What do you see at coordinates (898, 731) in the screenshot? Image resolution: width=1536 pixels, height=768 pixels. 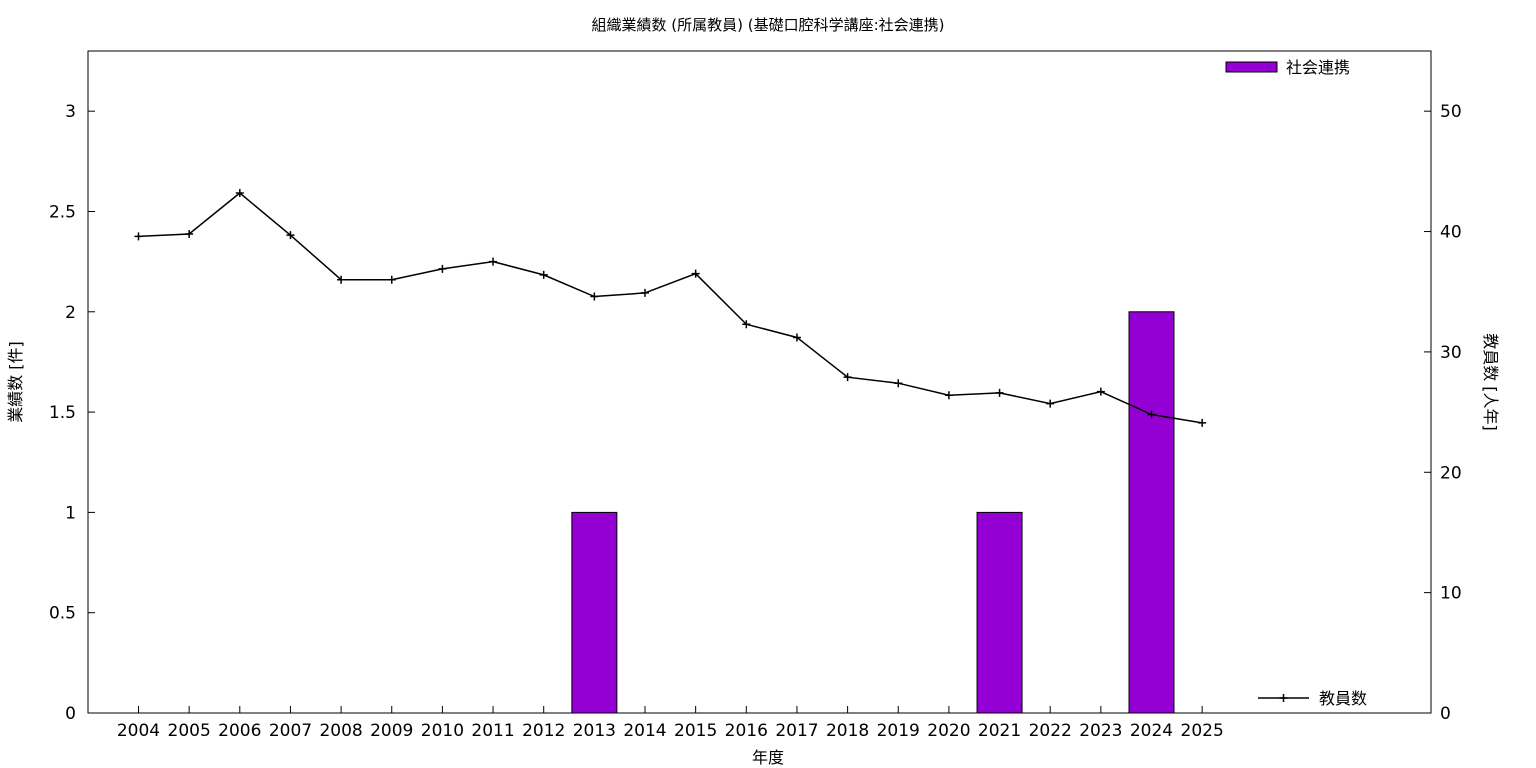 I see `x-tick-label: 2019` at bounding box center [898, 731].